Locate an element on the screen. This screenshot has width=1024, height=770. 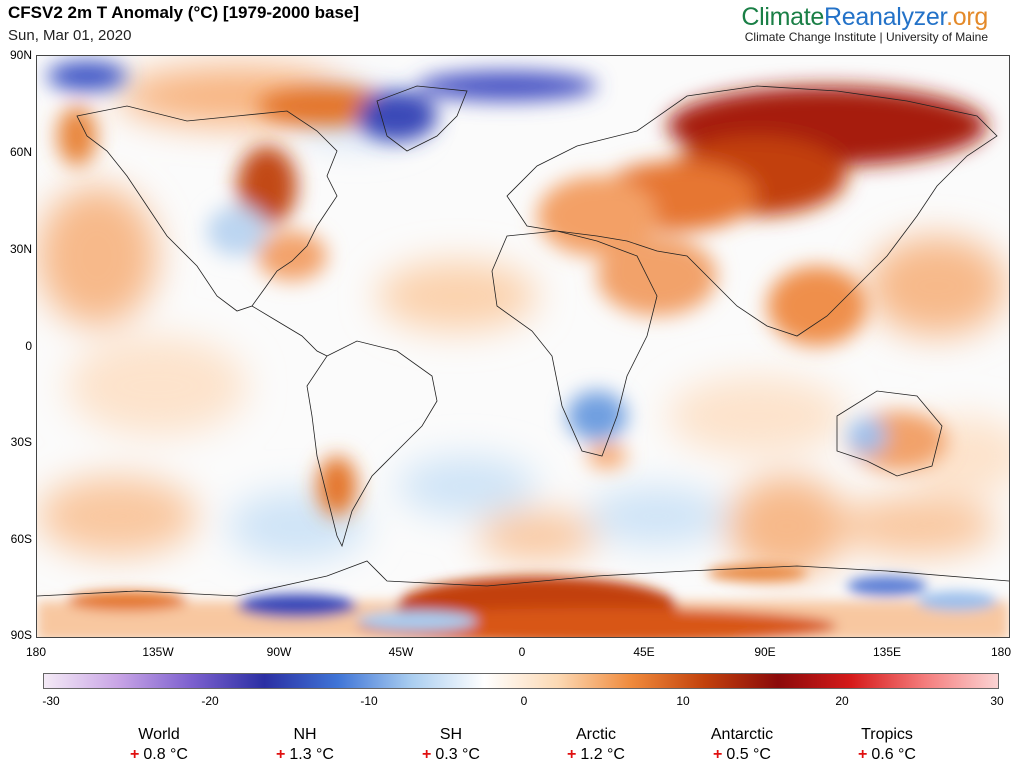
stat-value: +0.8 °C is located at coordinates (159, 754).